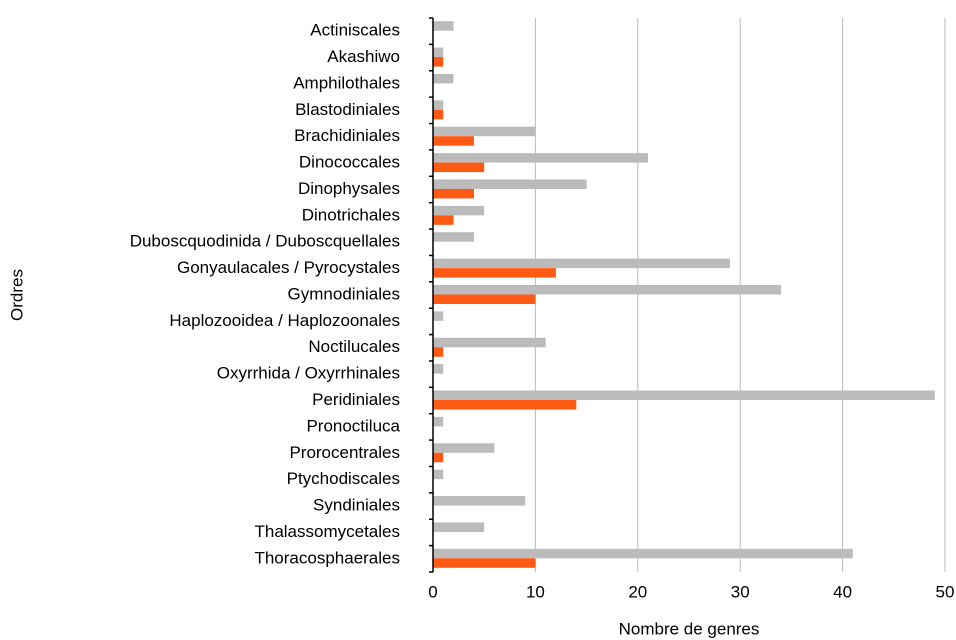  I want to click on x-tick-label: 20, so click(637, 591).